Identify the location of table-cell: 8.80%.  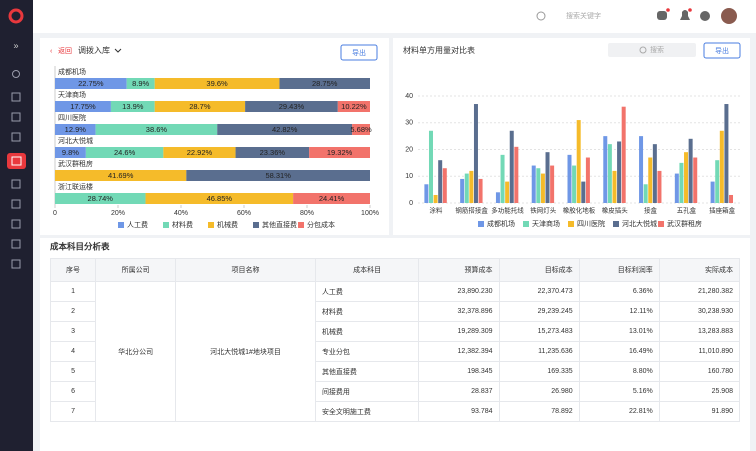
(619, 371).